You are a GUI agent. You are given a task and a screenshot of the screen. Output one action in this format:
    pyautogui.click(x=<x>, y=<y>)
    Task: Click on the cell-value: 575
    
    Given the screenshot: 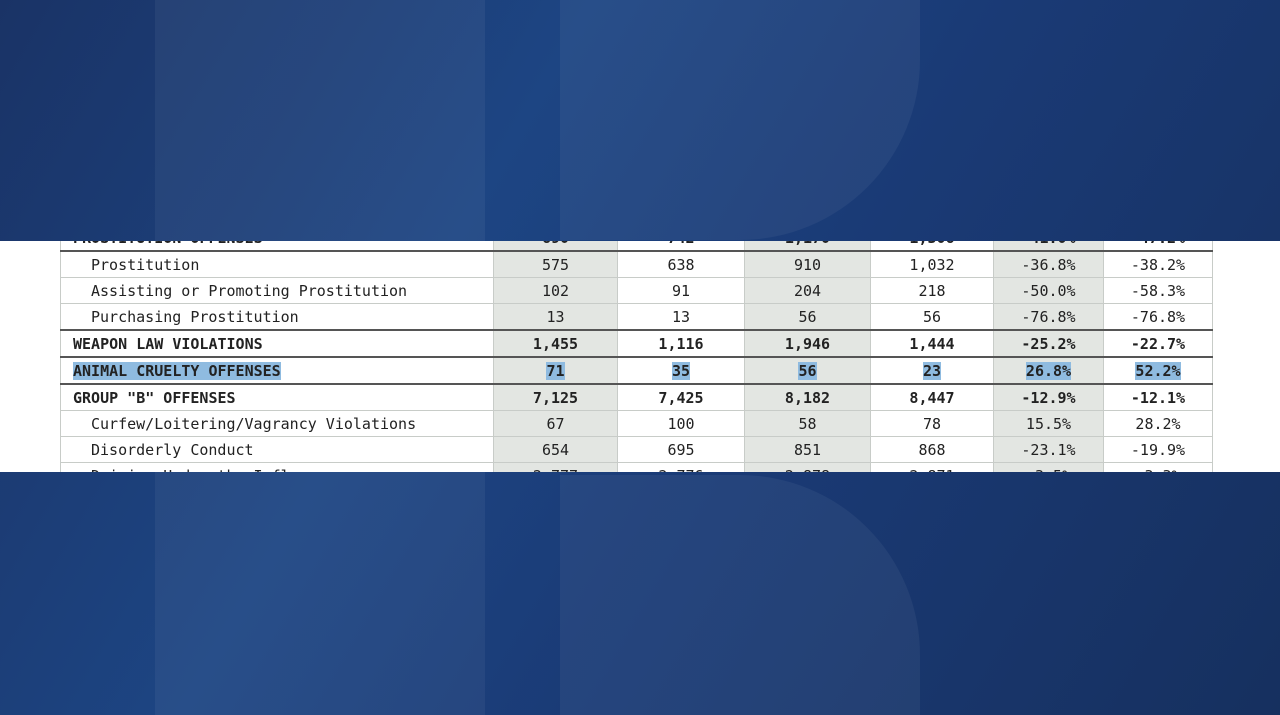 What is the action you would take?
    pyautogui.click(x=555, y=264)
    